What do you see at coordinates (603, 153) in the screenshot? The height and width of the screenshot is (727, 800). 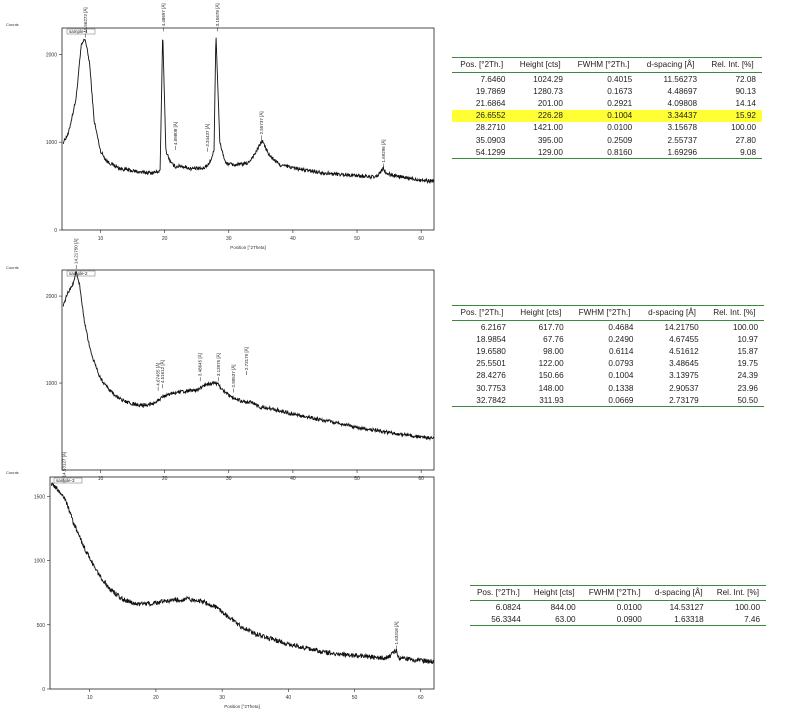 I see `table-cell: 0.8160` at bounding box center [603, 153].